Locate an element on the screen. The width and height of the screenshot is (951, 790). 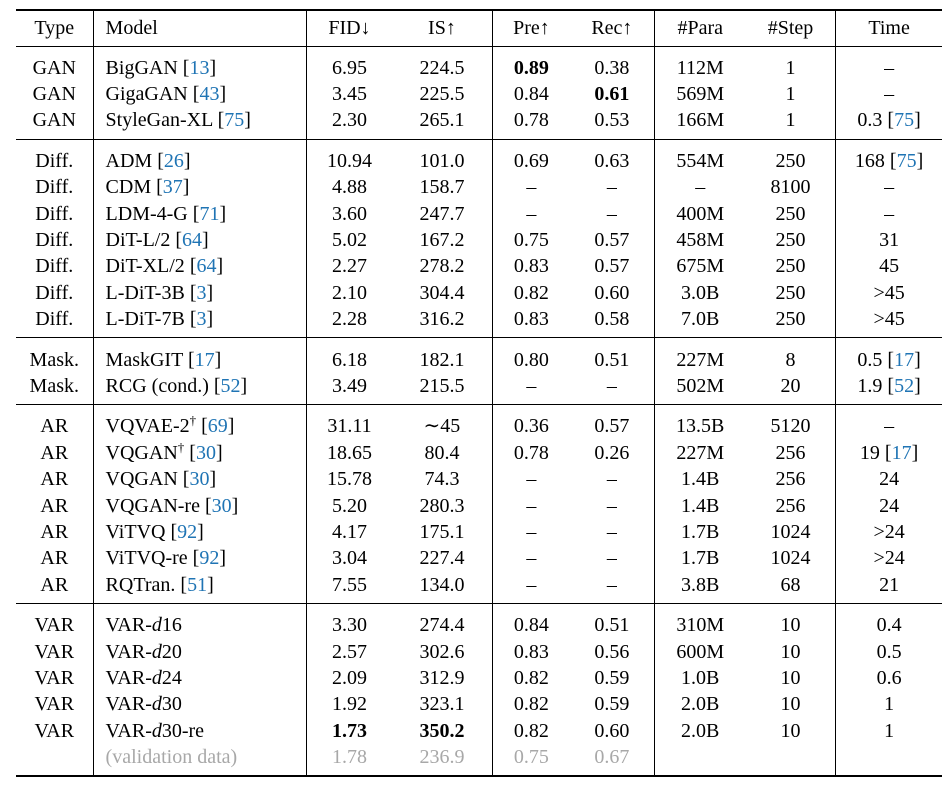
model-name: VQGAN is located at coordinates (141, 479).